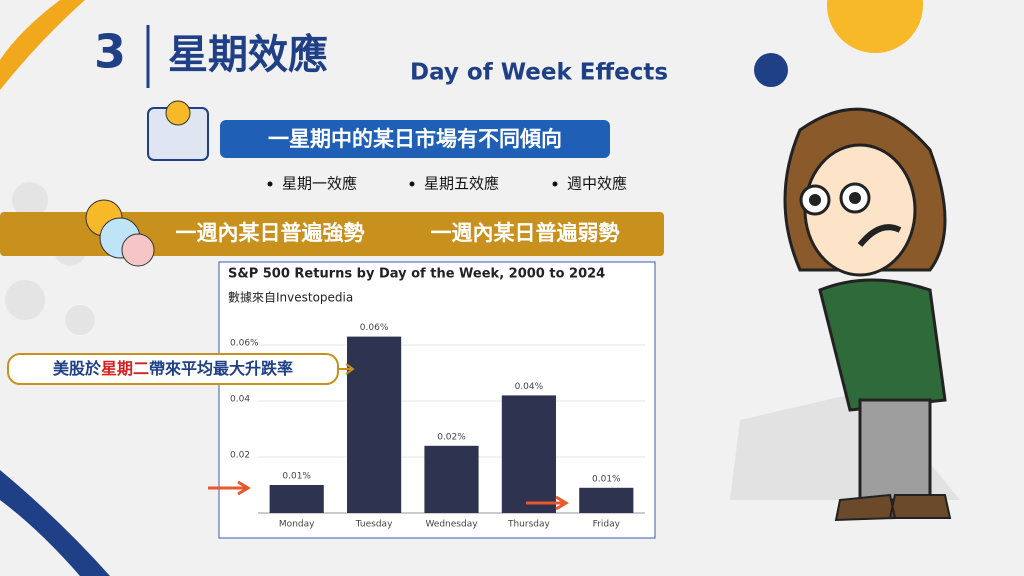 This screenshot has width=1024, height=576. What do you see at coordinates (319, 184) in the screenshot?
I see `bullet: 星期一效應` at bounding box center [319, 184].